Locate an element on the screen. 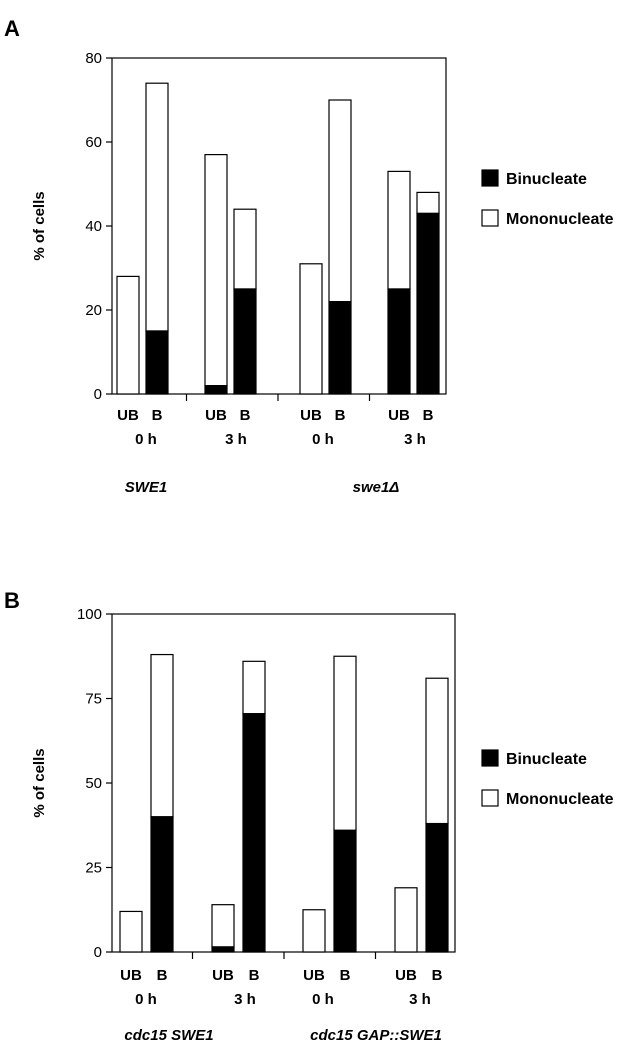 The height and width of the screenshot is (1048, 642). panel-b-y-tick-label: 25 is located at coordinates (93, 868).